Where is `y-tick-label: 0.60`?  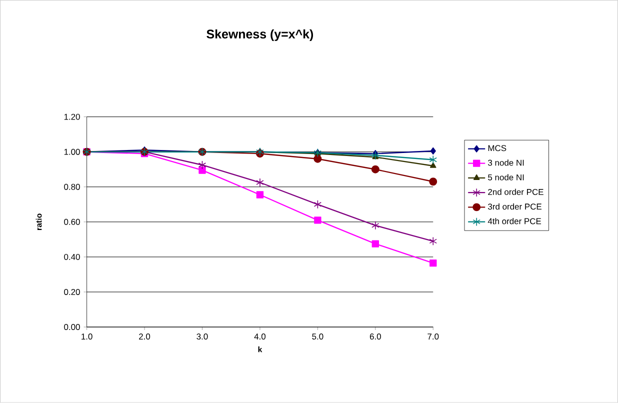
y-tick-label: 0.60 is located at coordinates (72, 222).